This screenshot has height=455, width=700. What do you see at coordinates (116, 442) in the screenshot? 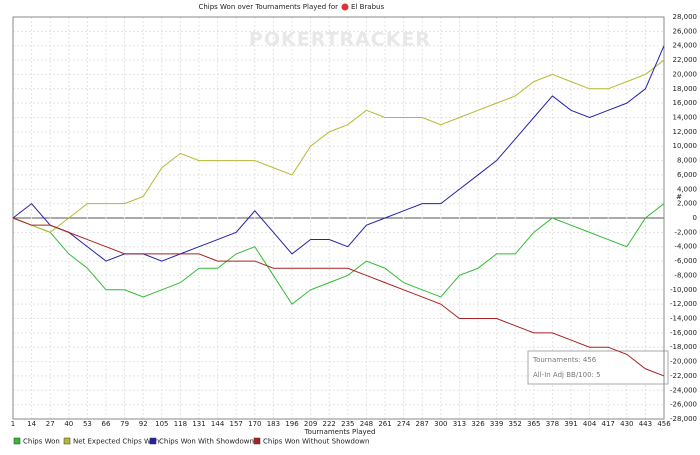
I see `legend-label: Net Expected Chips Won` at bounding box center [116, 442].